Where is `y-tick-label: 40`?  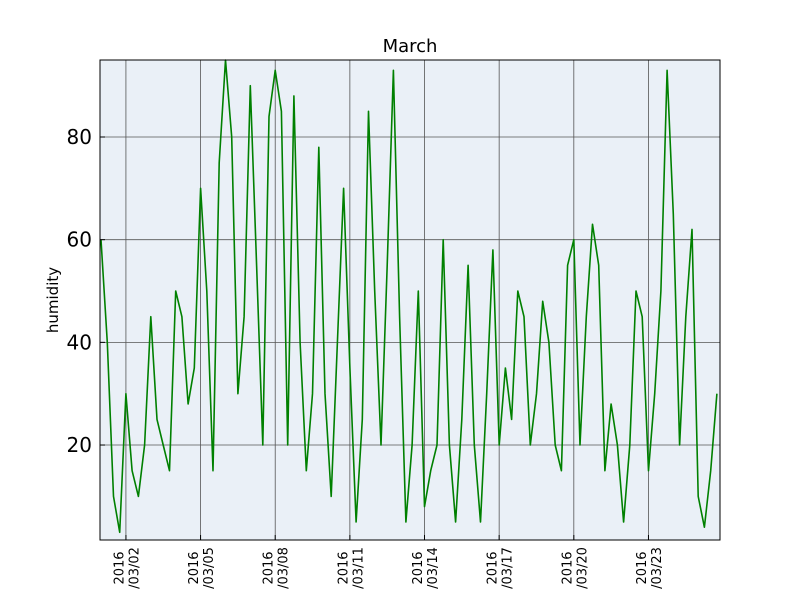
y-tick-label: 40 is located at coordinates (79, 342).